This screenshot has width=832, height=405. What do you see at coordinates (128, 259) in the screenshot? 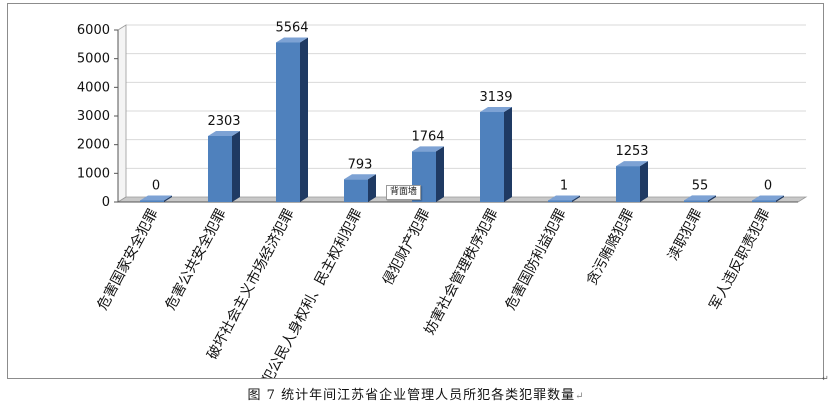
I see `category-label: 危害国家安全犯罪` at bounding box center [128, 259].